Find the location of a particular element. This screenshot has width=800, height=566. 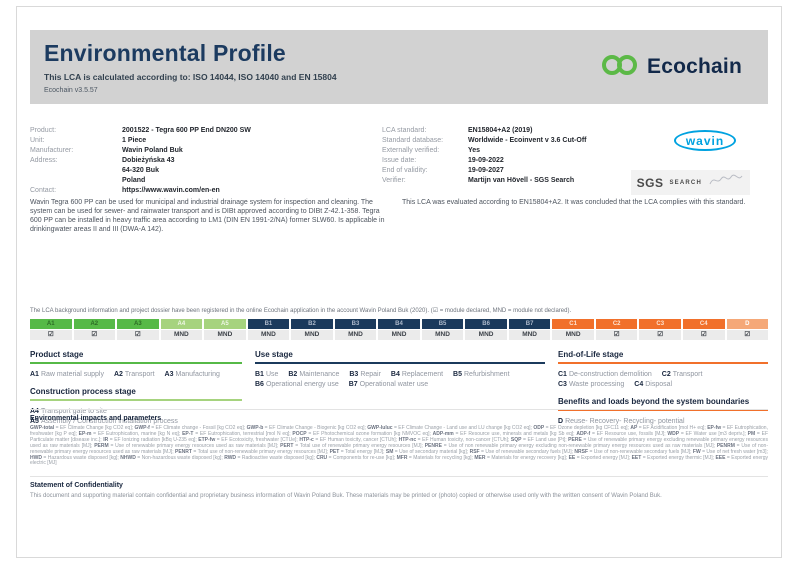

stage-label: Transport gate to site is located at coordinates (73, 411).